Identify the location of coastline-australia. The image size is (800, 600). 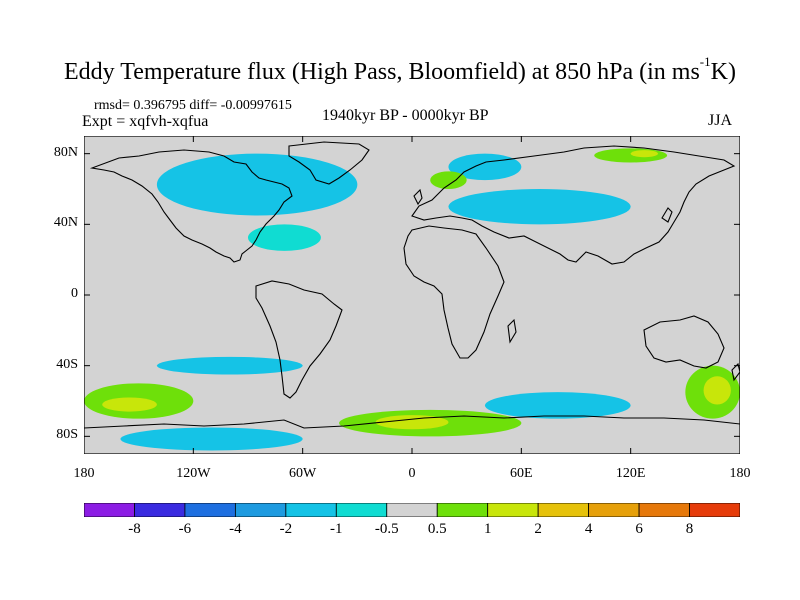
(684, 342).